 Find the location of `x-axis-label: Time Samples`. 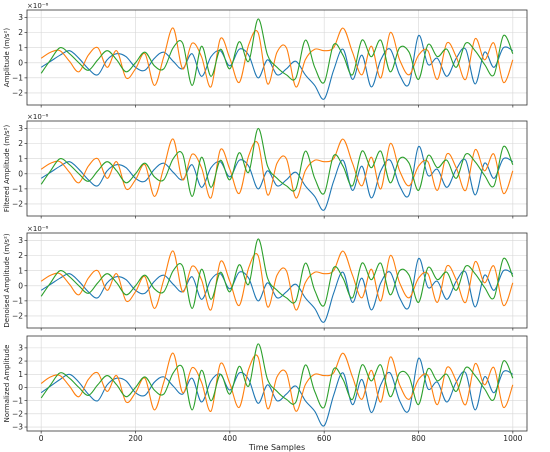

x-axis-label: Time Samples is located at coordinates (276, 447).